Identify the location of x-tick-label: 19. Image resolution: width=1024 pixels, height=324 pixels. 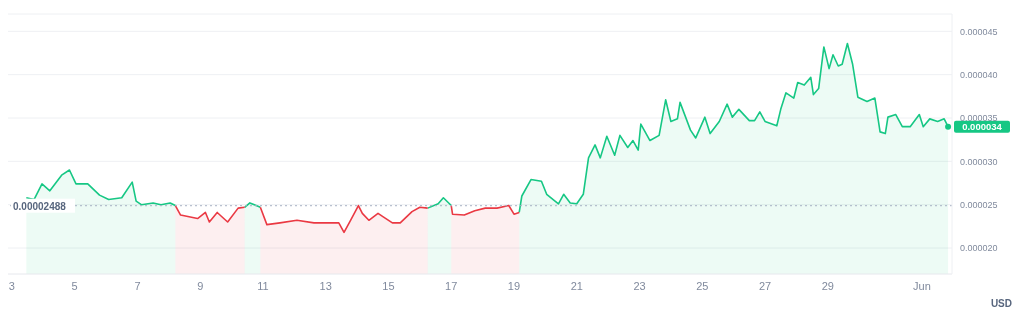
(514, 285).